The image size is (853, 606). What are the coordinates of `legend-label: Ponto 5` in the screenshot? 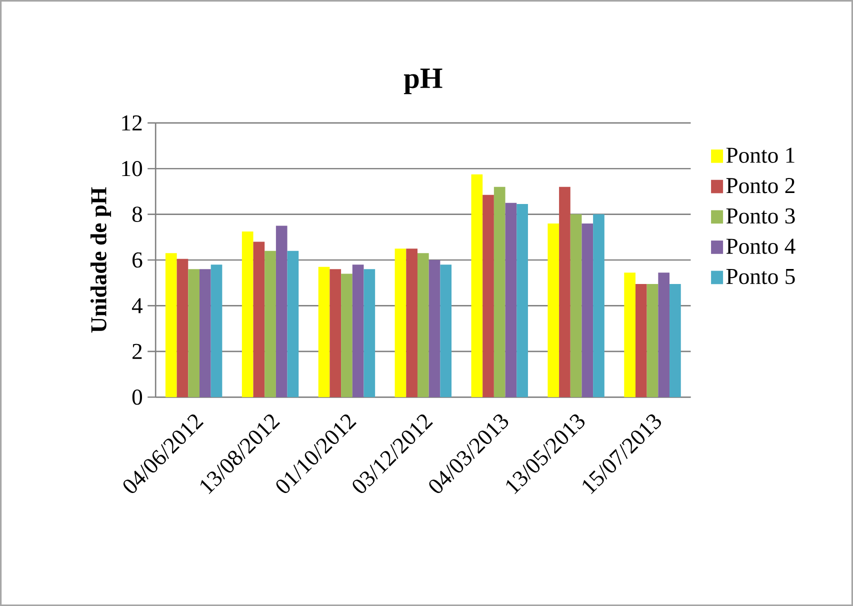 It's located at (760, 276).